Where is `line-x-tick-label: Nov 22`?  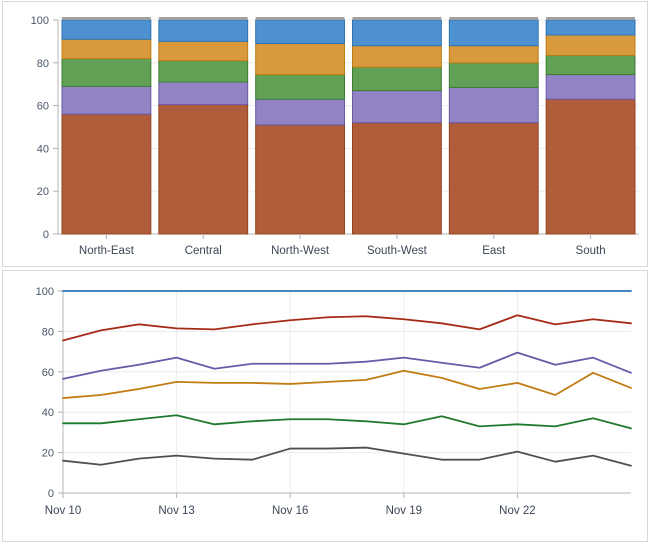
line-x-tick-label: Nov 22 is located at coordinates (517, 511).